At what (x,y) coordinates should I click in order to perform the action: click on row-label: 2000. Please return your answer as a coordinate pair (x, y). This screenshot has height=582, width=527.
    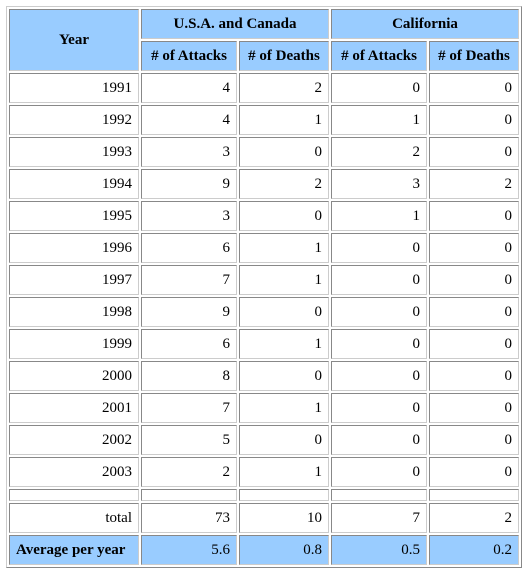
    Looking at the image, I should click on (74, 376).